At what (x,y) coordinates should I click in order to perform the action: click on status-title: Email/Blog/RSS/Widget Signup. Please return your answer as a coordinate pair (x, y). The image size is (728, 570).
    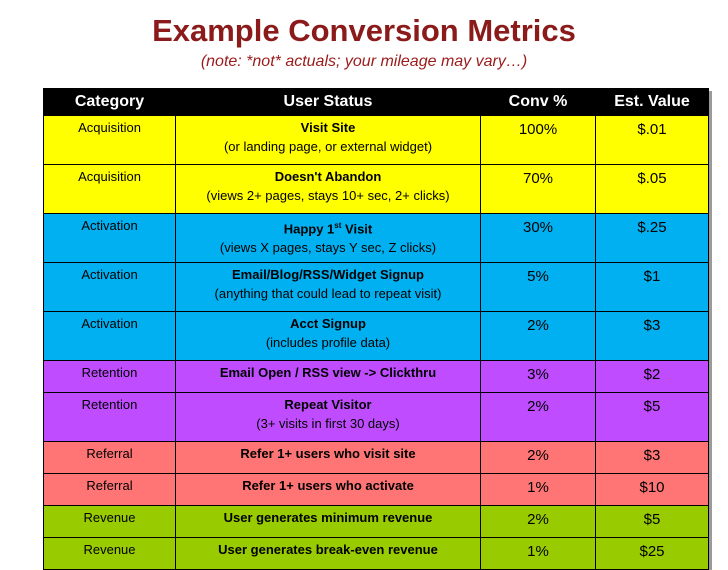
    Looking at the image, I should click on (328, 274).